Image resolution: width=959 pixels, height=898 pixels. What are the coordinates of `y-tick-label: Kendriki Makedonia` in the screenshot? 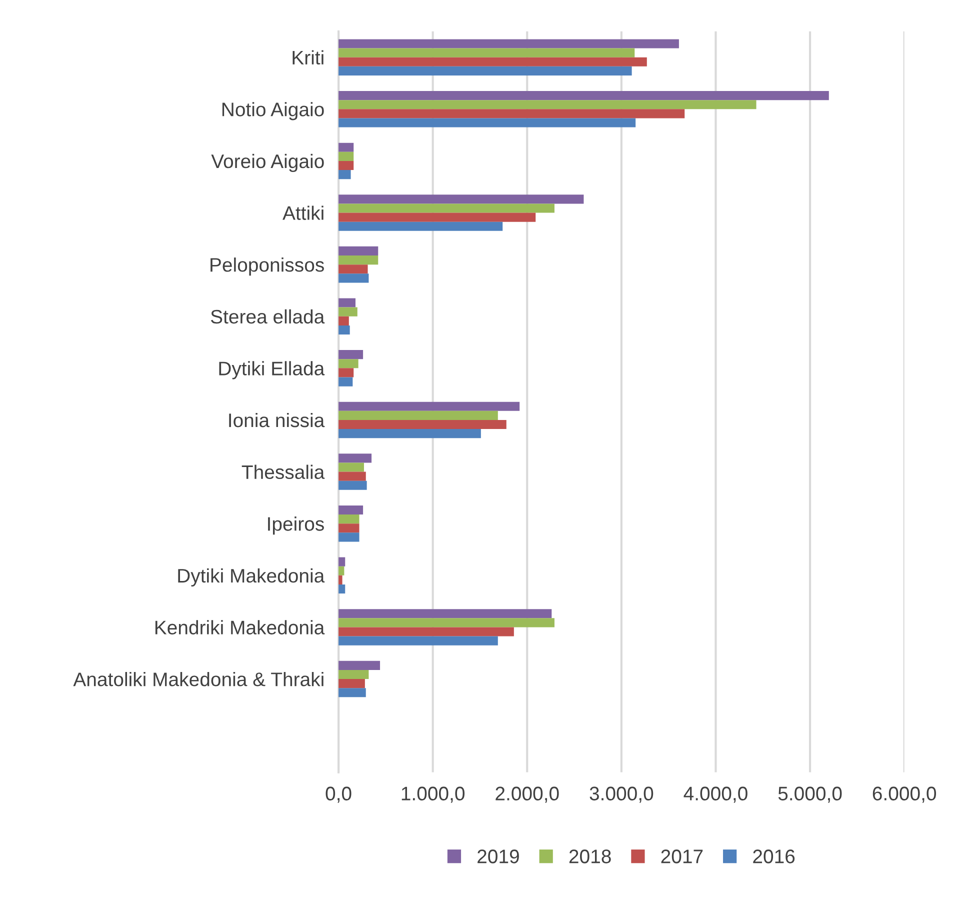 It's located at (240, 627).